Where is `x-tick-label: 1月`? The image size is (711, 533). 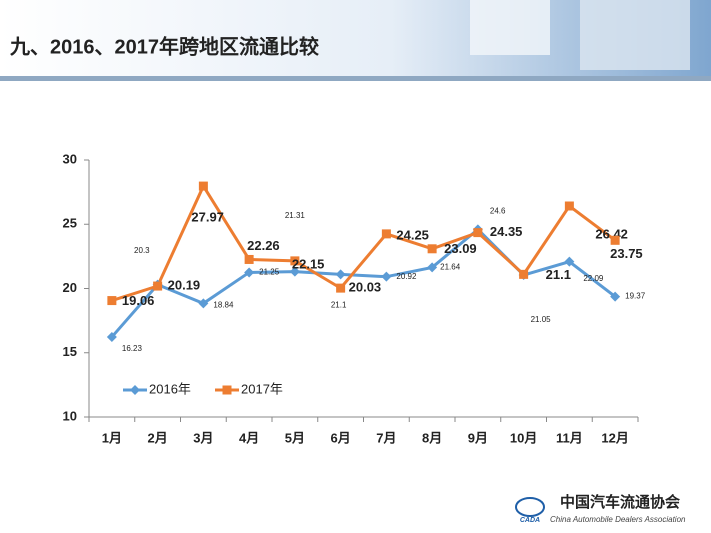
x-tick-label: 1月 is located at coordinates (112, 437).